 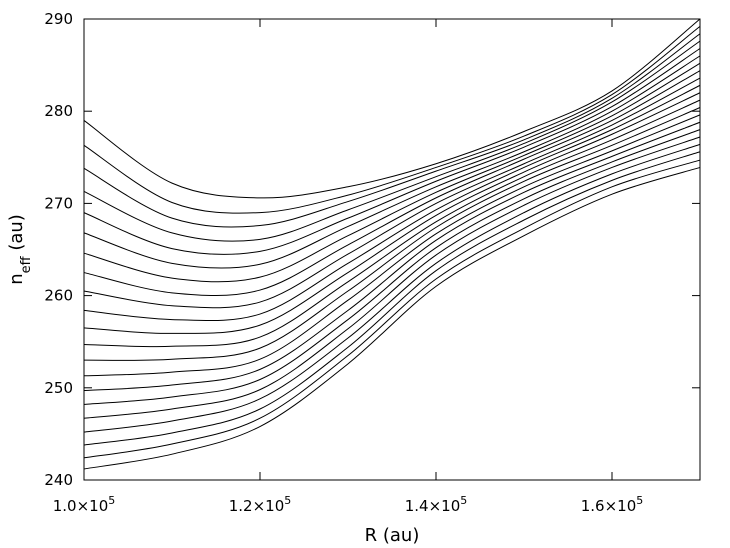 What do you see at coordinates (58, 111) in the screenshot?
I see `y-tick-label: 280` at bounding box center [58, 111].